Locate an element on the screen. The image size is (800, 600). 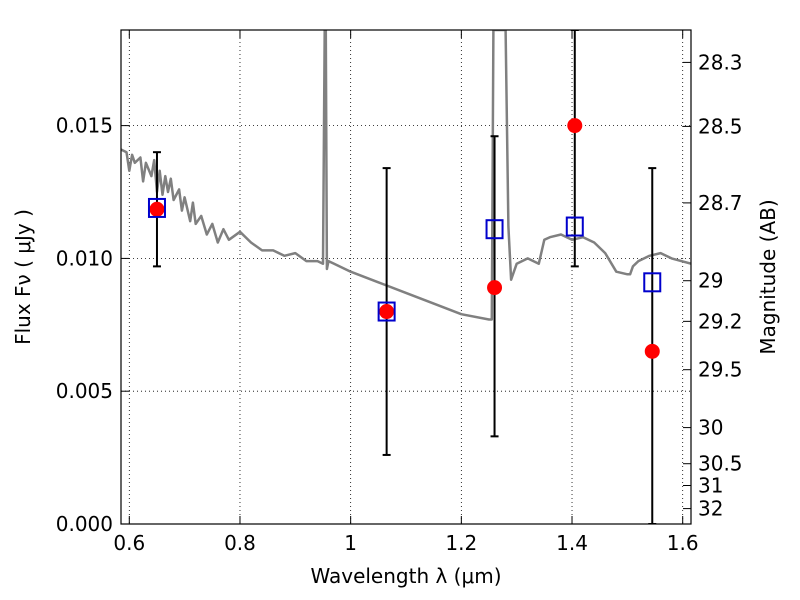
x-tick-label: 1.4 is located at coordinates (572, 543).